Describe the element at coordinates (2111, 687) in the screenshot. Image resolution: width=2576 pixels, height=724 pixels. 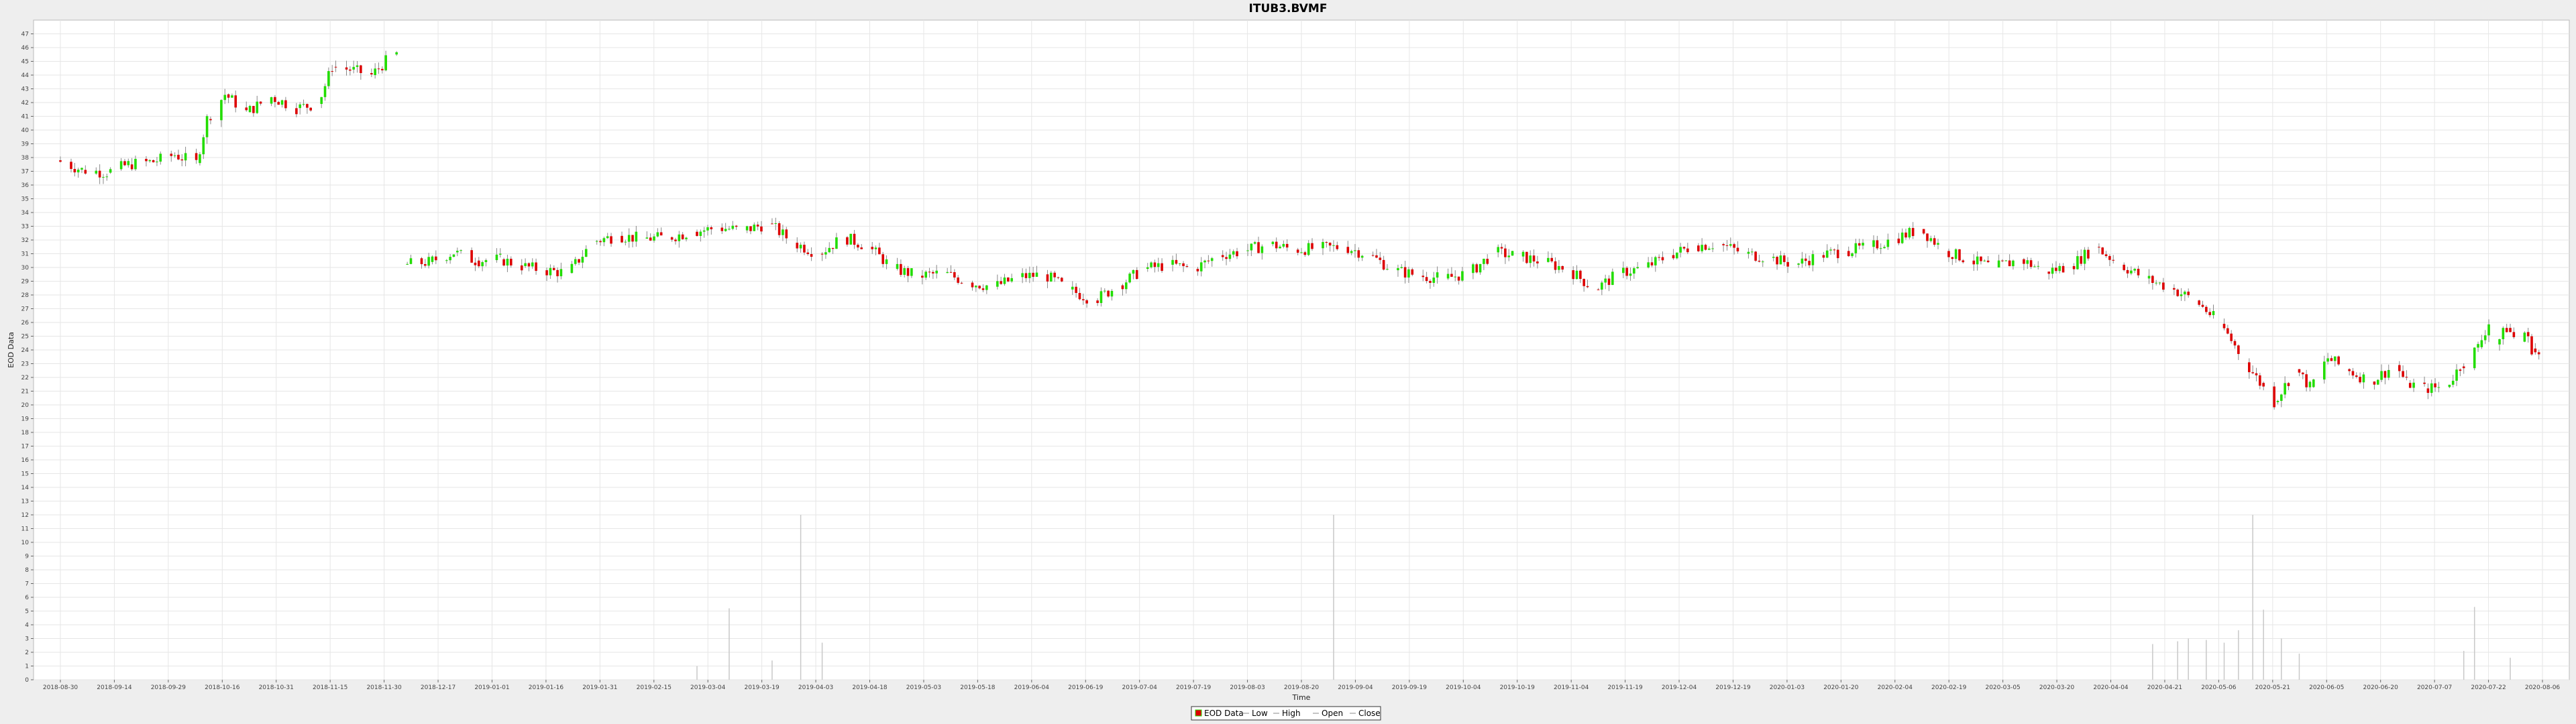
I see `x-tick-label: 2020-04-04` at that location.